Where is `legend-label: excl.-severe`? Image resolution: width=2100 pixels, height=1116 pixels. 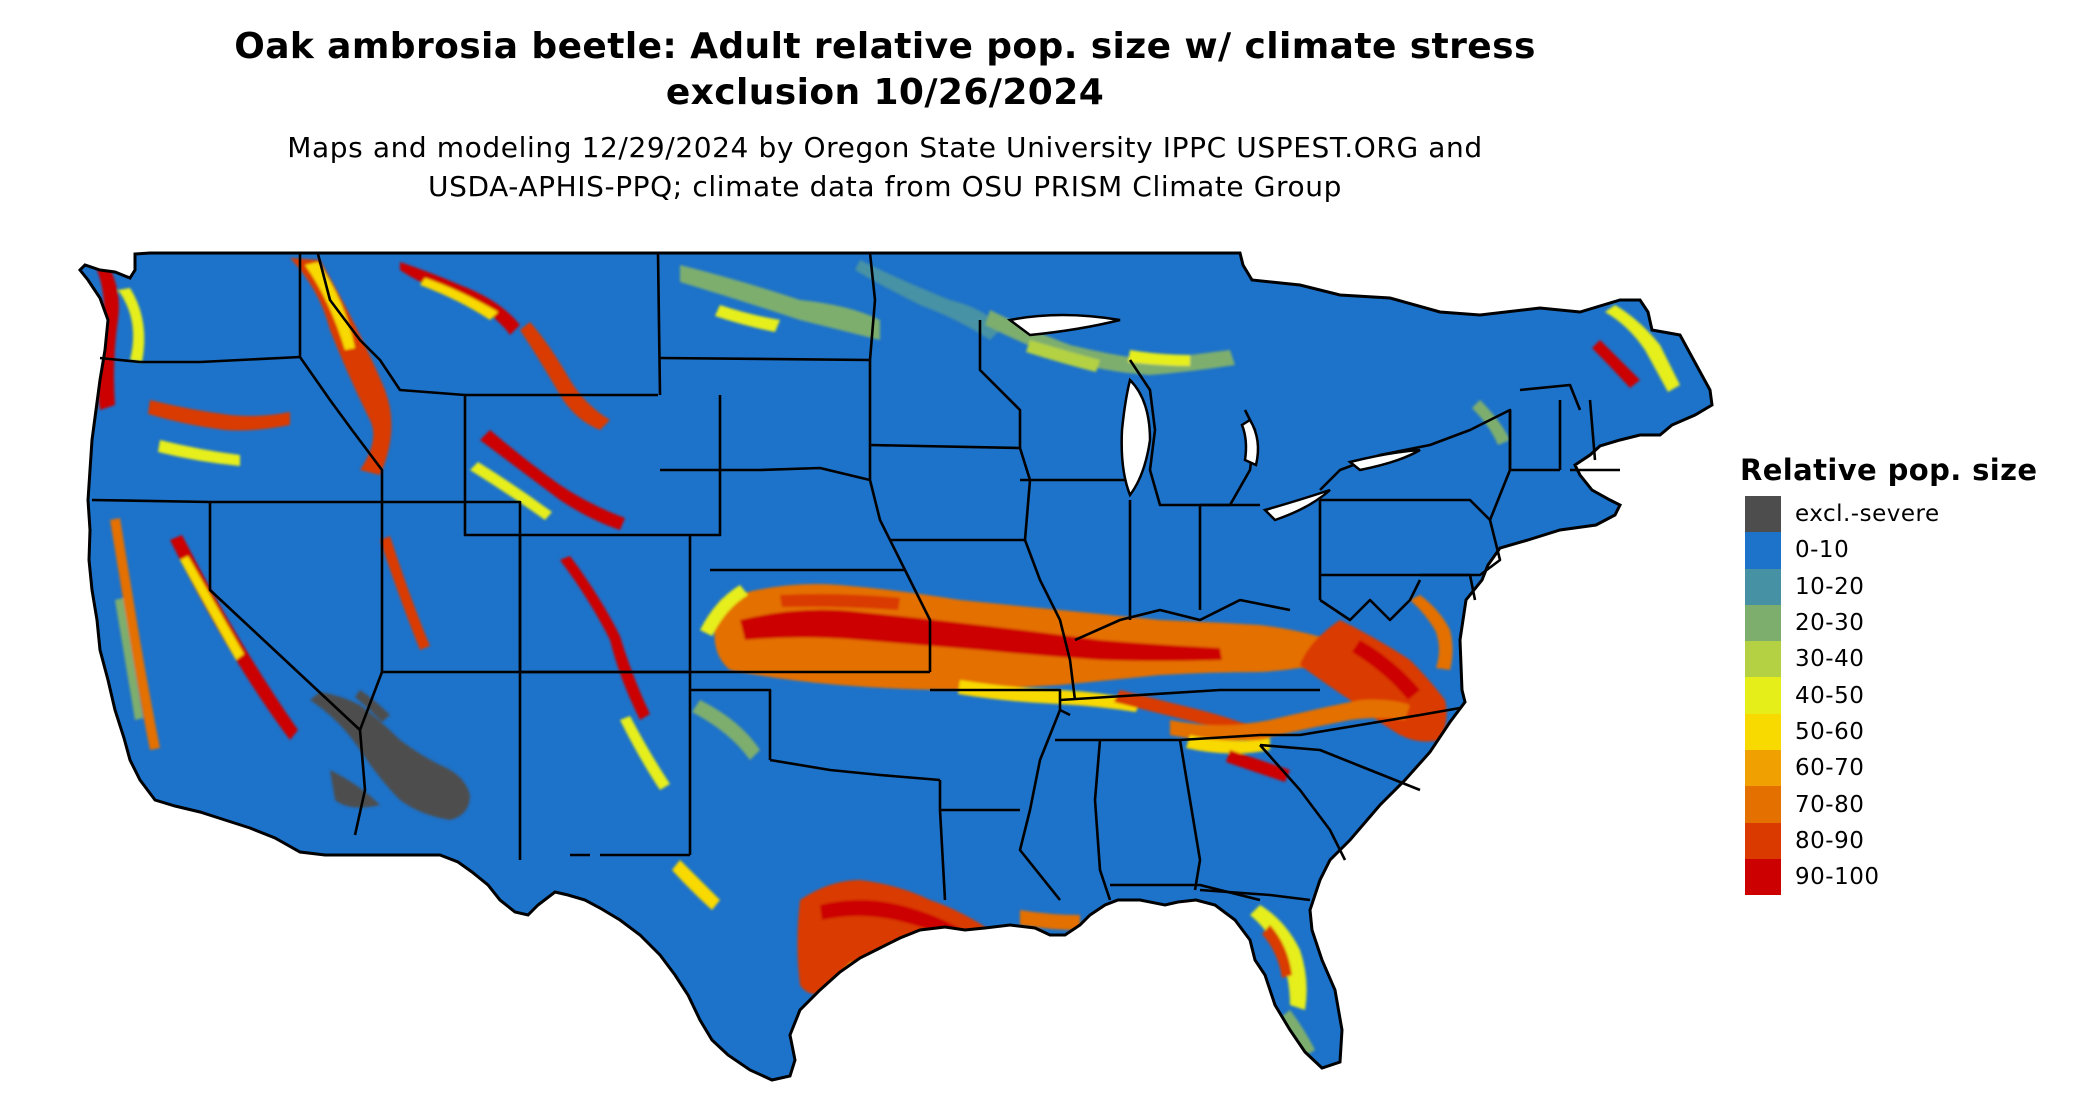
legend-label: excl.-severe is located at coordinates (1867, 514).